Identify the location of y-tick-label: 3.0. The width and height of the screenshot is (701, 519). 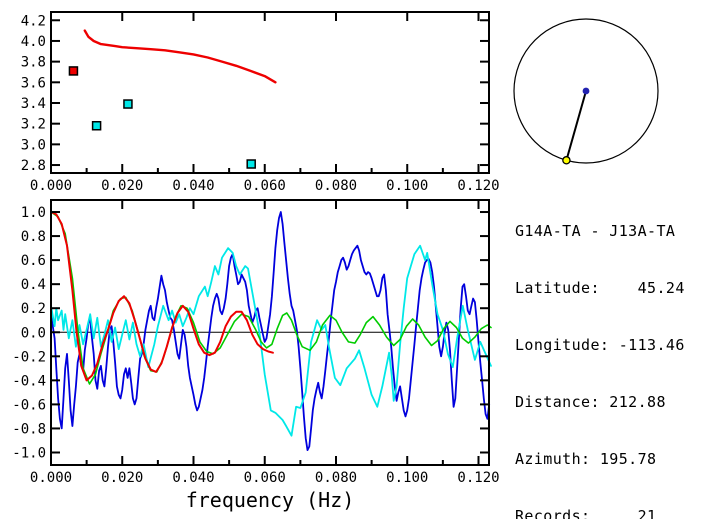
(33, 145).